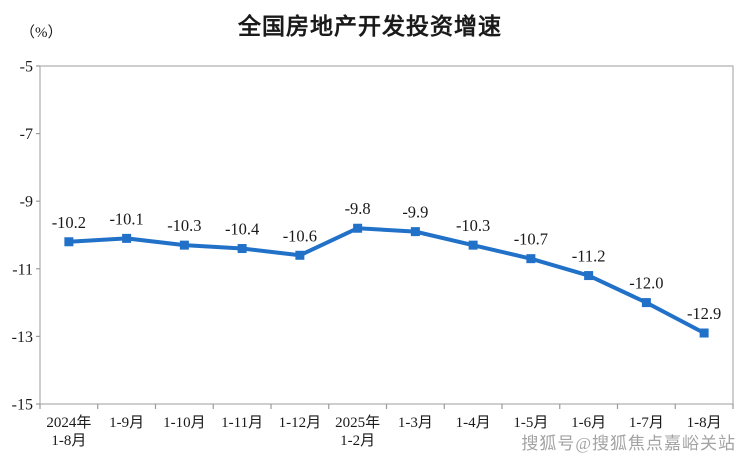 The image size is (740, 455). Describe the element at coordinates (26, 202) in the screenshot. I see `y-axis-tick-label: -9` at that location.